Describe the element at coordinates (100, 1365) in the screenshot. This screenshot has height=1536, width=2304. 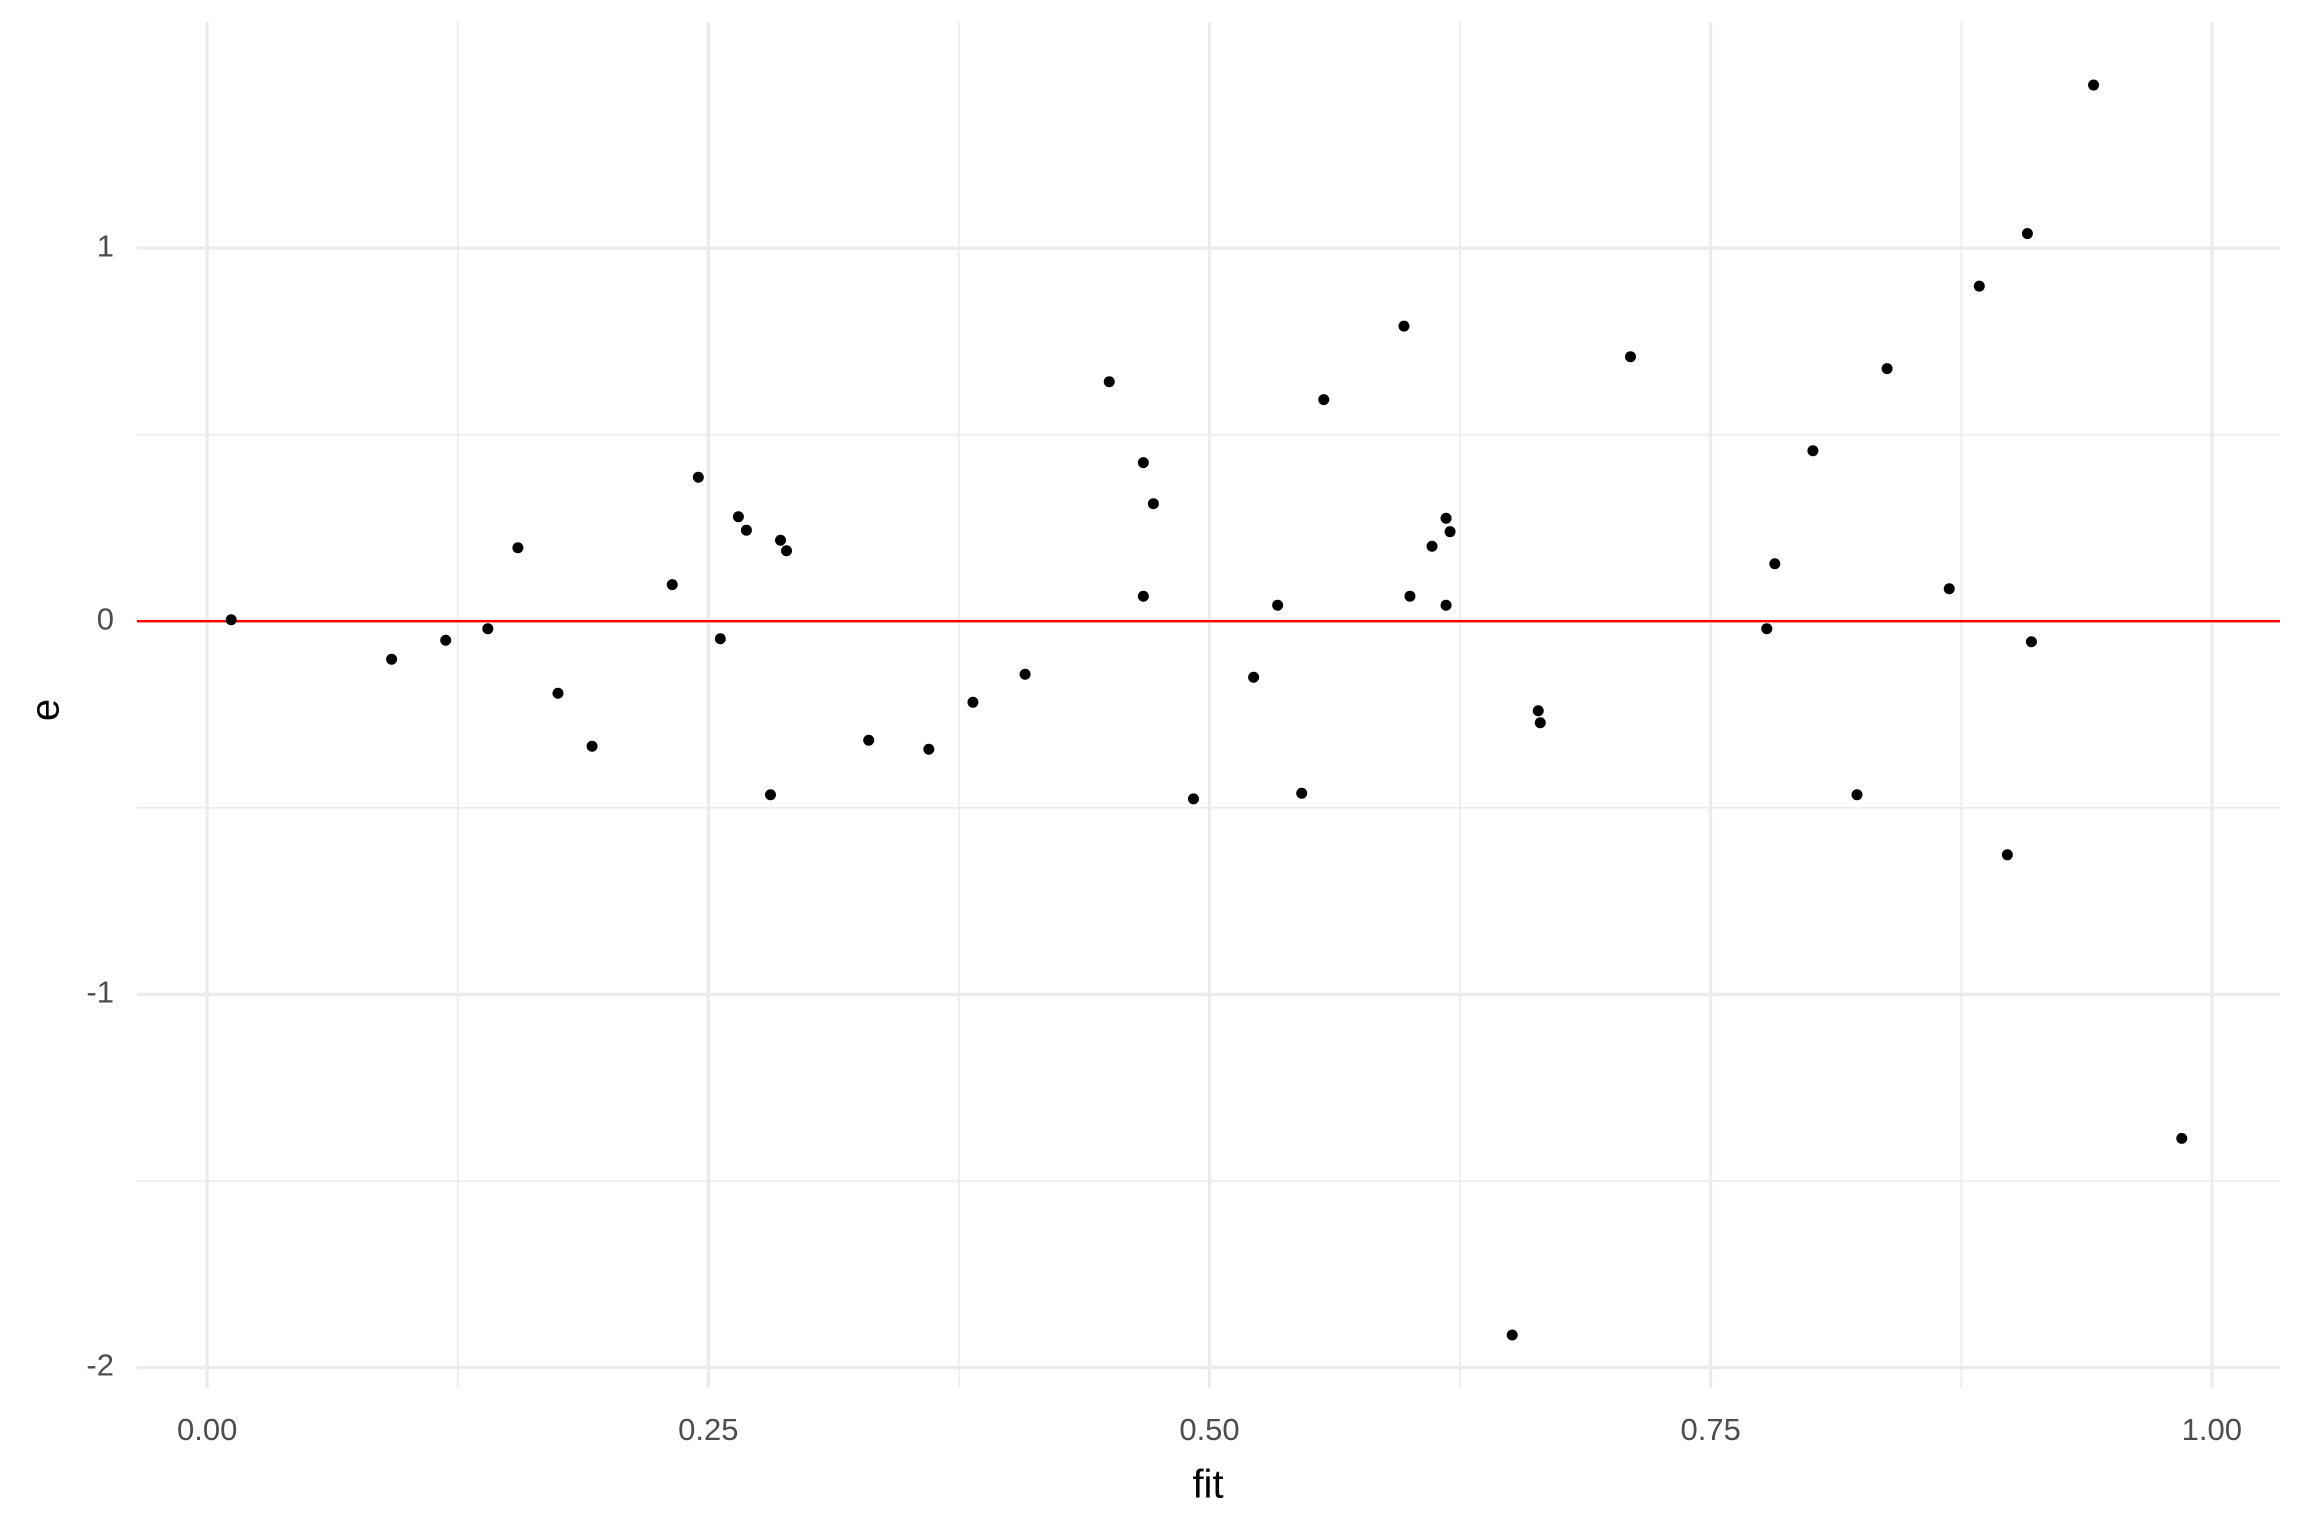
I see `y-tick-label: -2` at that location.